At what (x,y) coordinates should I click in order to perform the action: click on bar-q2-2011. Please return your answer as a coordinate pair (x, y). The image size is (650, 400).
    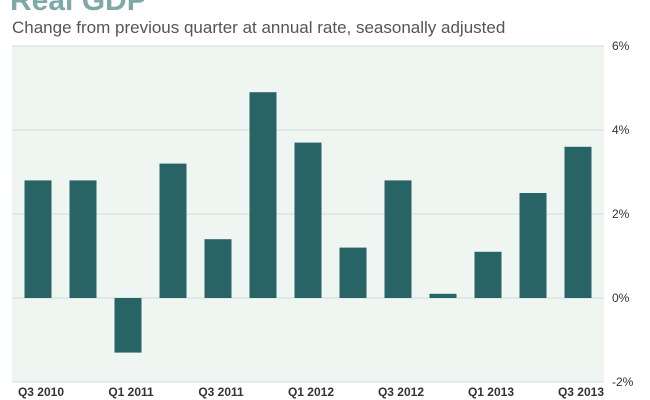
    Looking at the image, I should click on (173, 230).